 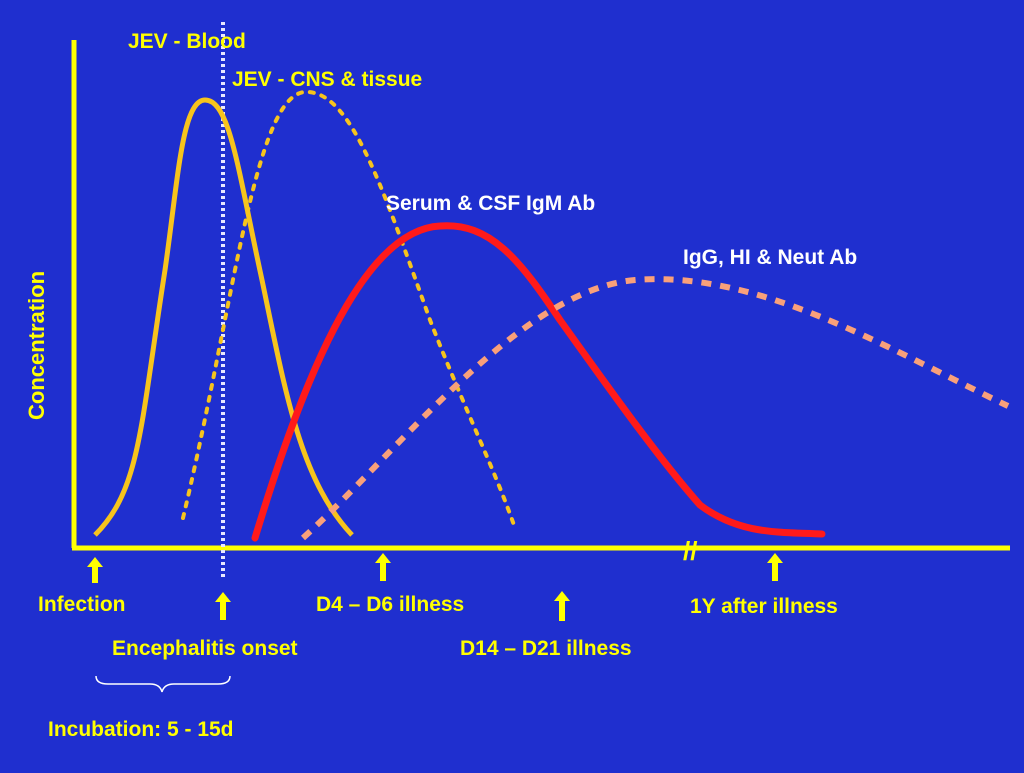 What do you see at coordinates (775, 567) in the screenshot?
I see `arrow-1y` at bounding box center [775, 567].